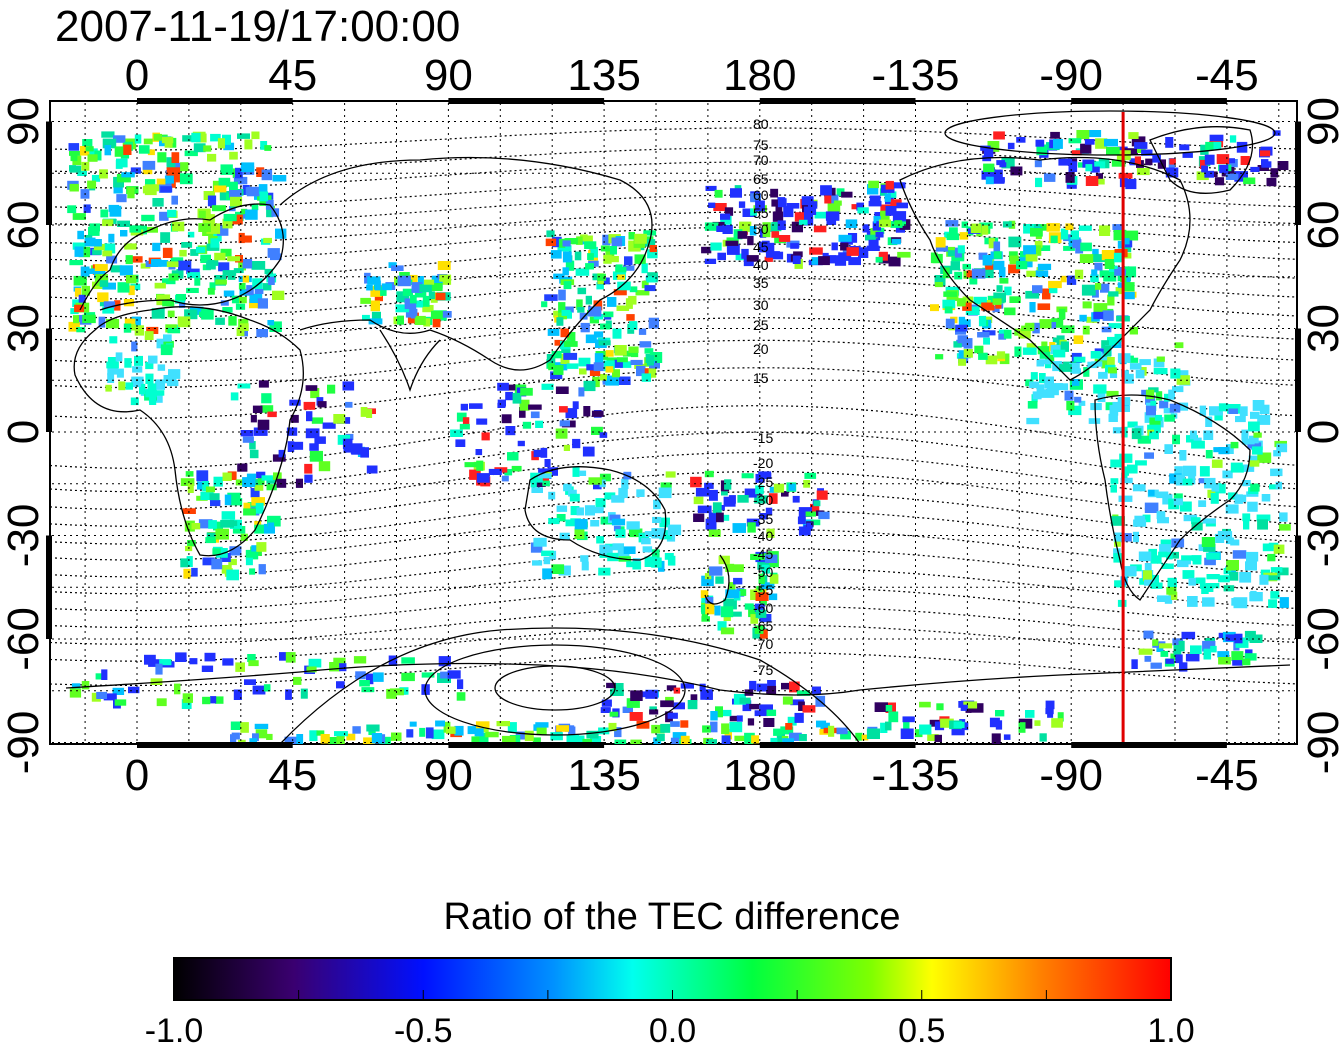 This screenshot has height=1048, width=1344. What do you see at coordinates (448, 775) in the screenshot?
I see `bottom-lon-tick-label: 90` at bounding box center [448, 775].